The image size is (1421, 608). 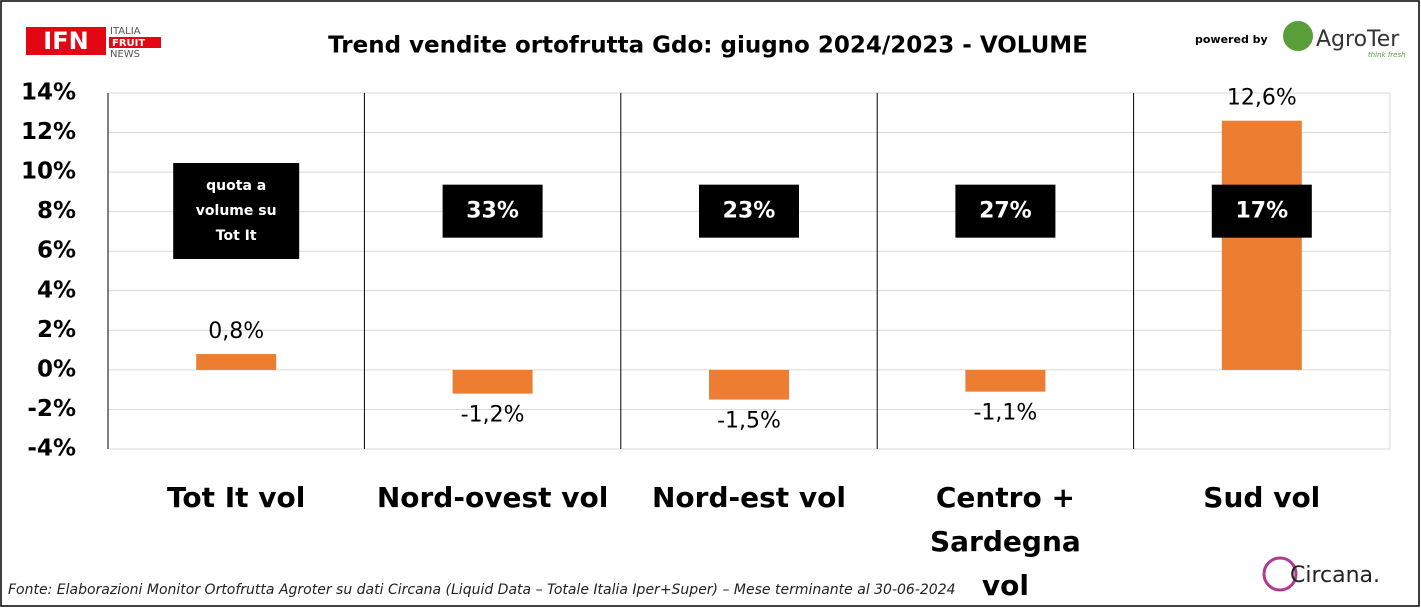 What do you see at coordinates (48, 172) in the screenshot?
I see `y-tick-label: 10%` at bounding box center [48, 172].